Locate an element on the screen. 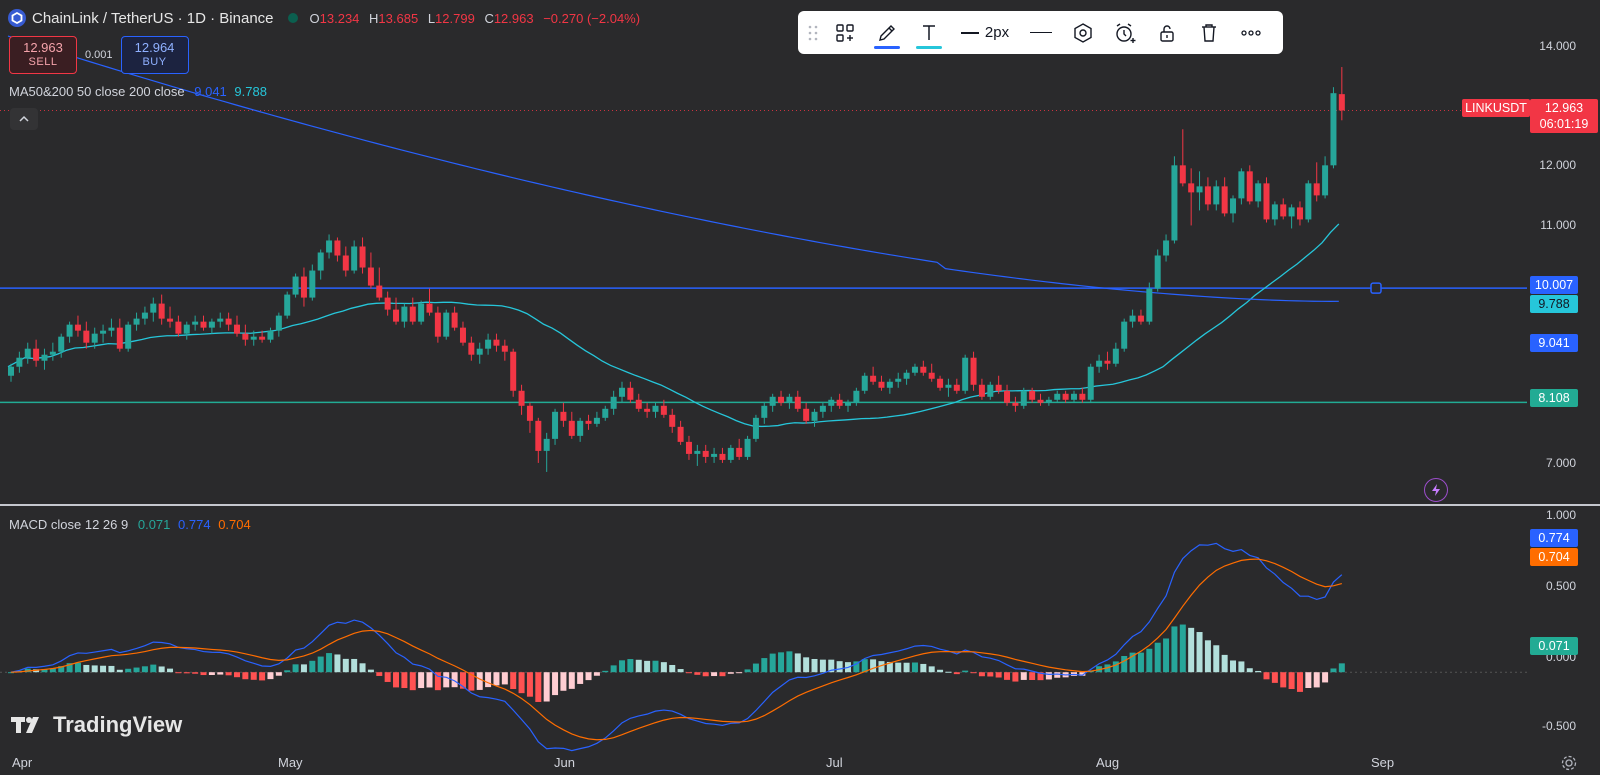 The width and height of the screenshot is (1600, 775). lock-button is located at coordinates (1167, 33).